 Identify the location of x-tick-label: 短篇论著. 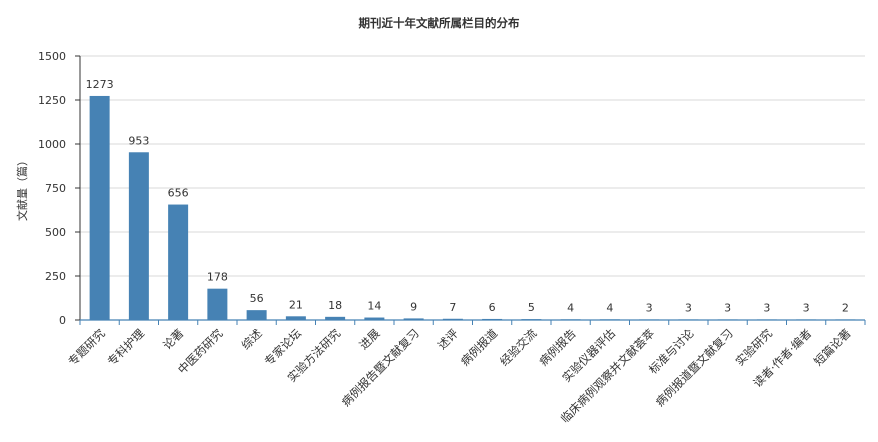
(832, 347).